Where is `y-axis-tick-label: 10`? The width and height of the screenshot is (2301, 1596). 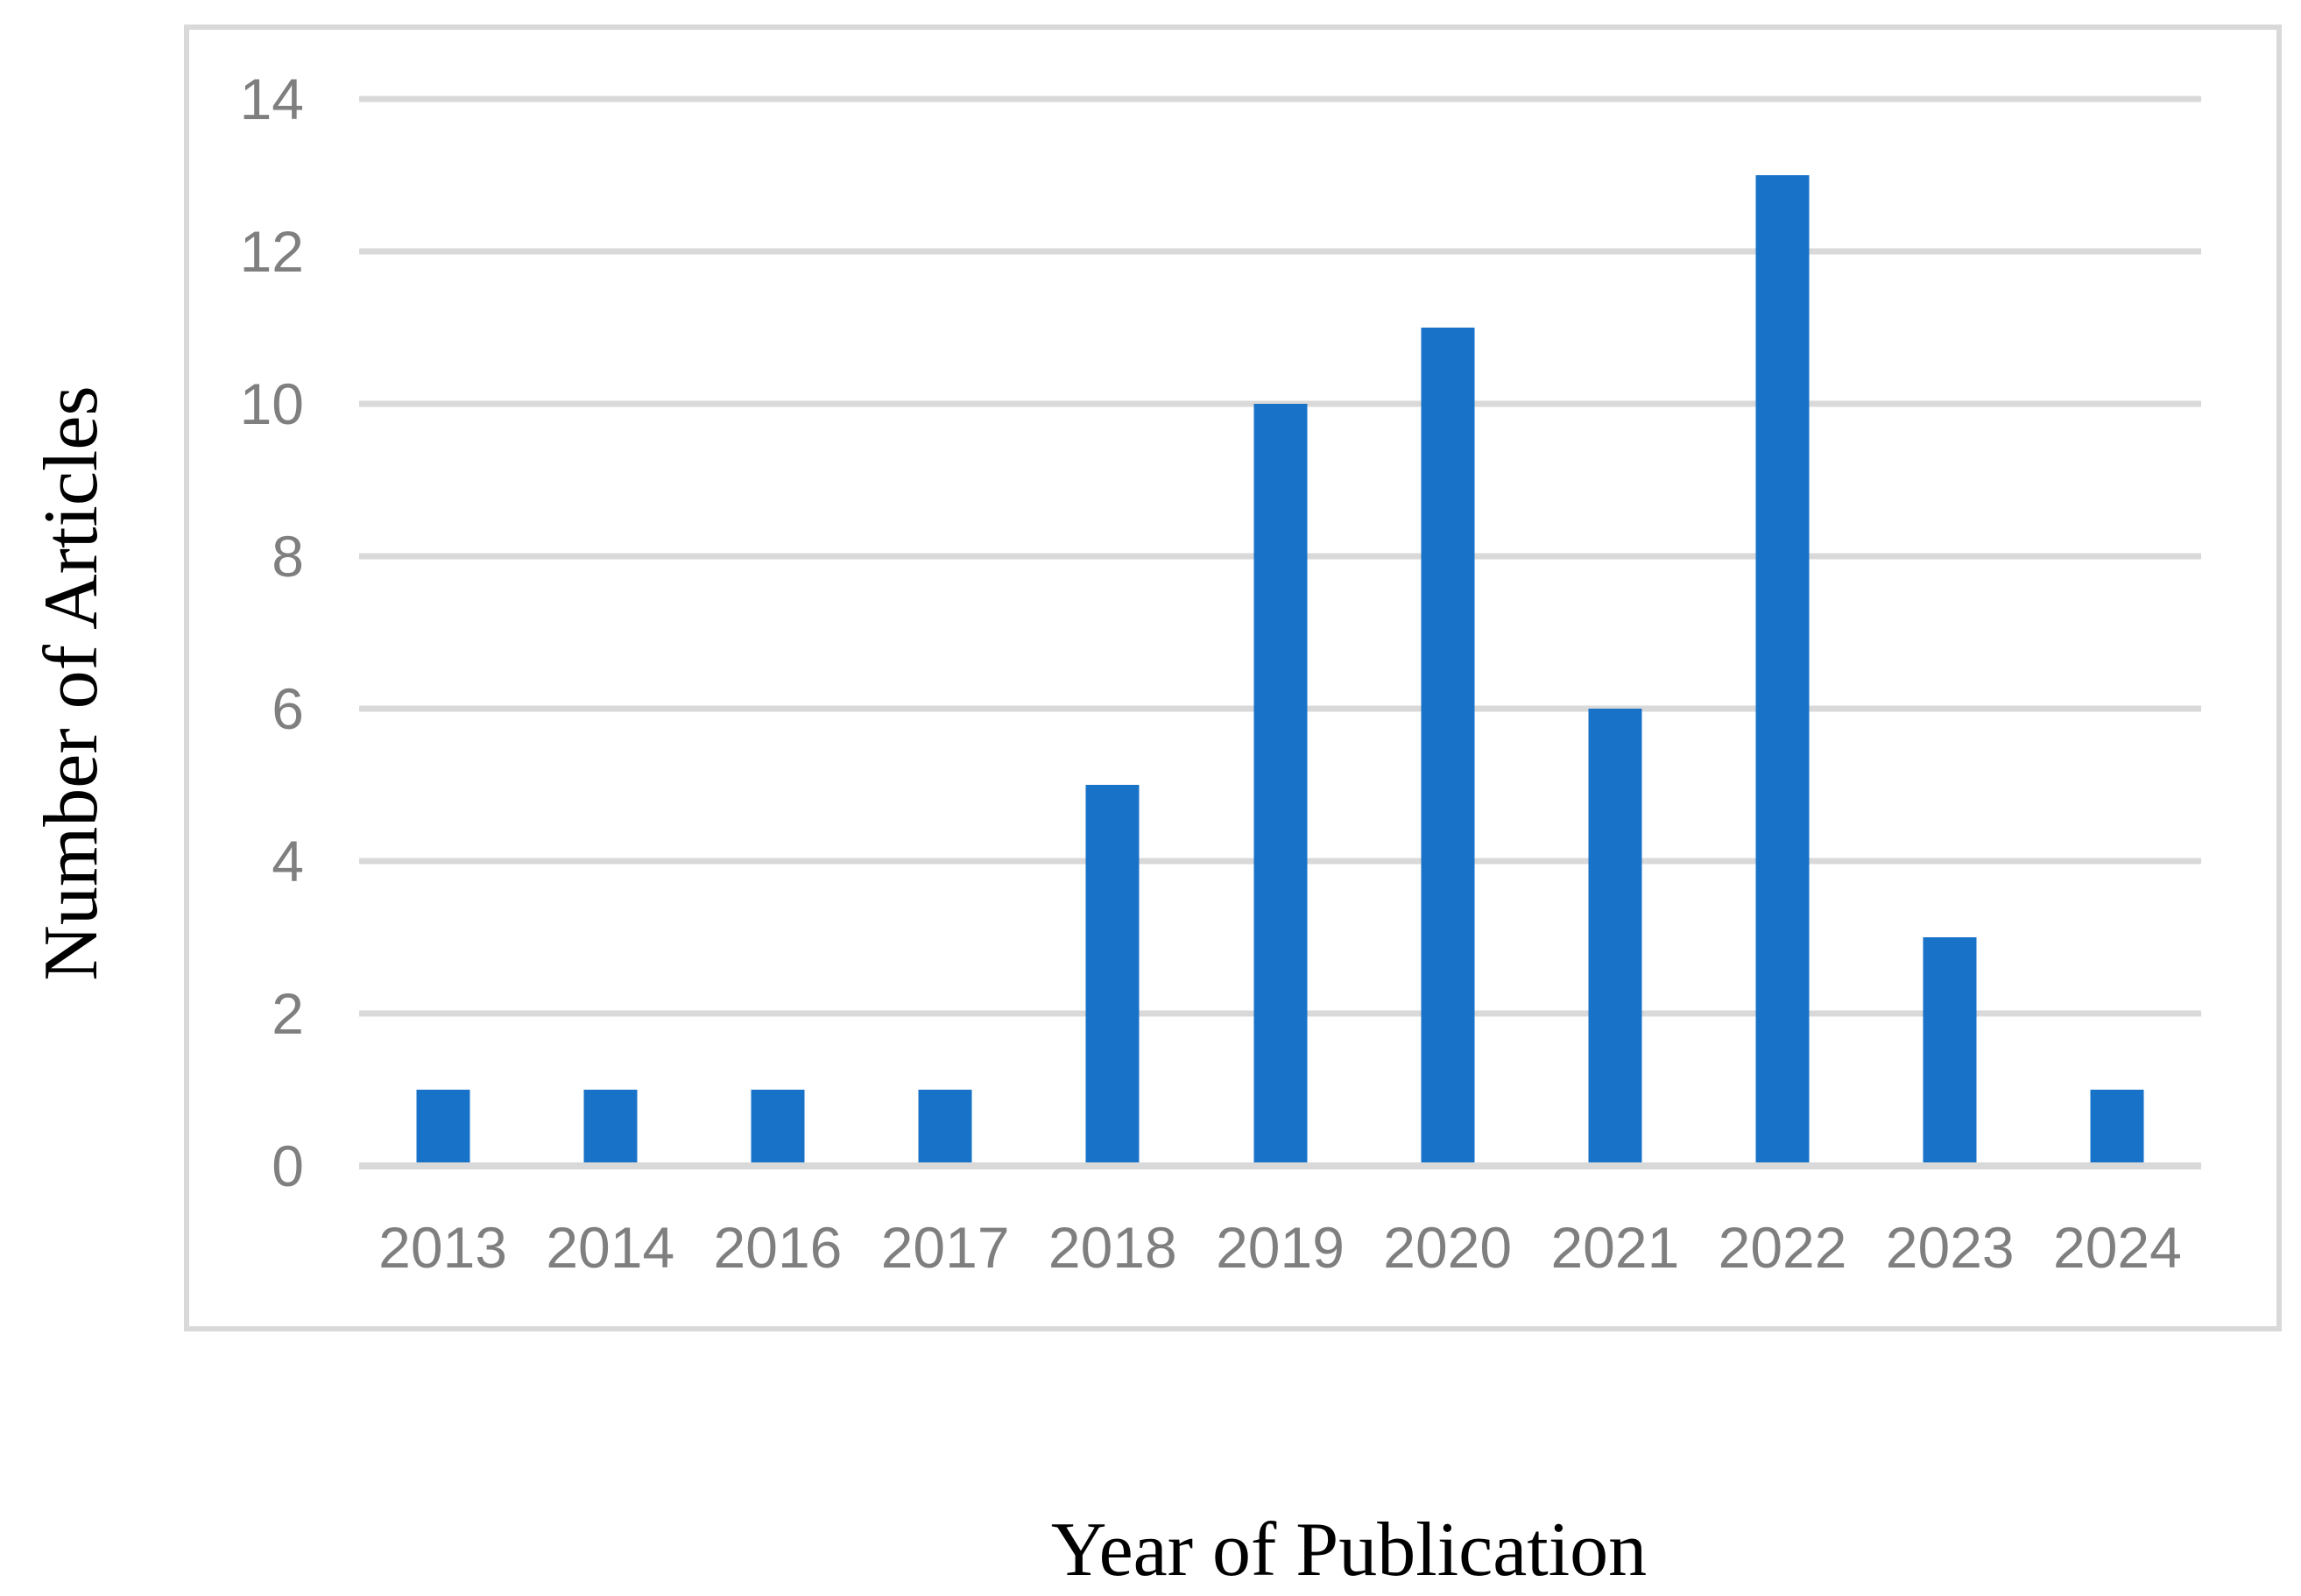
y-axis-tick-label: 10 is located at coordinates (271, 403).